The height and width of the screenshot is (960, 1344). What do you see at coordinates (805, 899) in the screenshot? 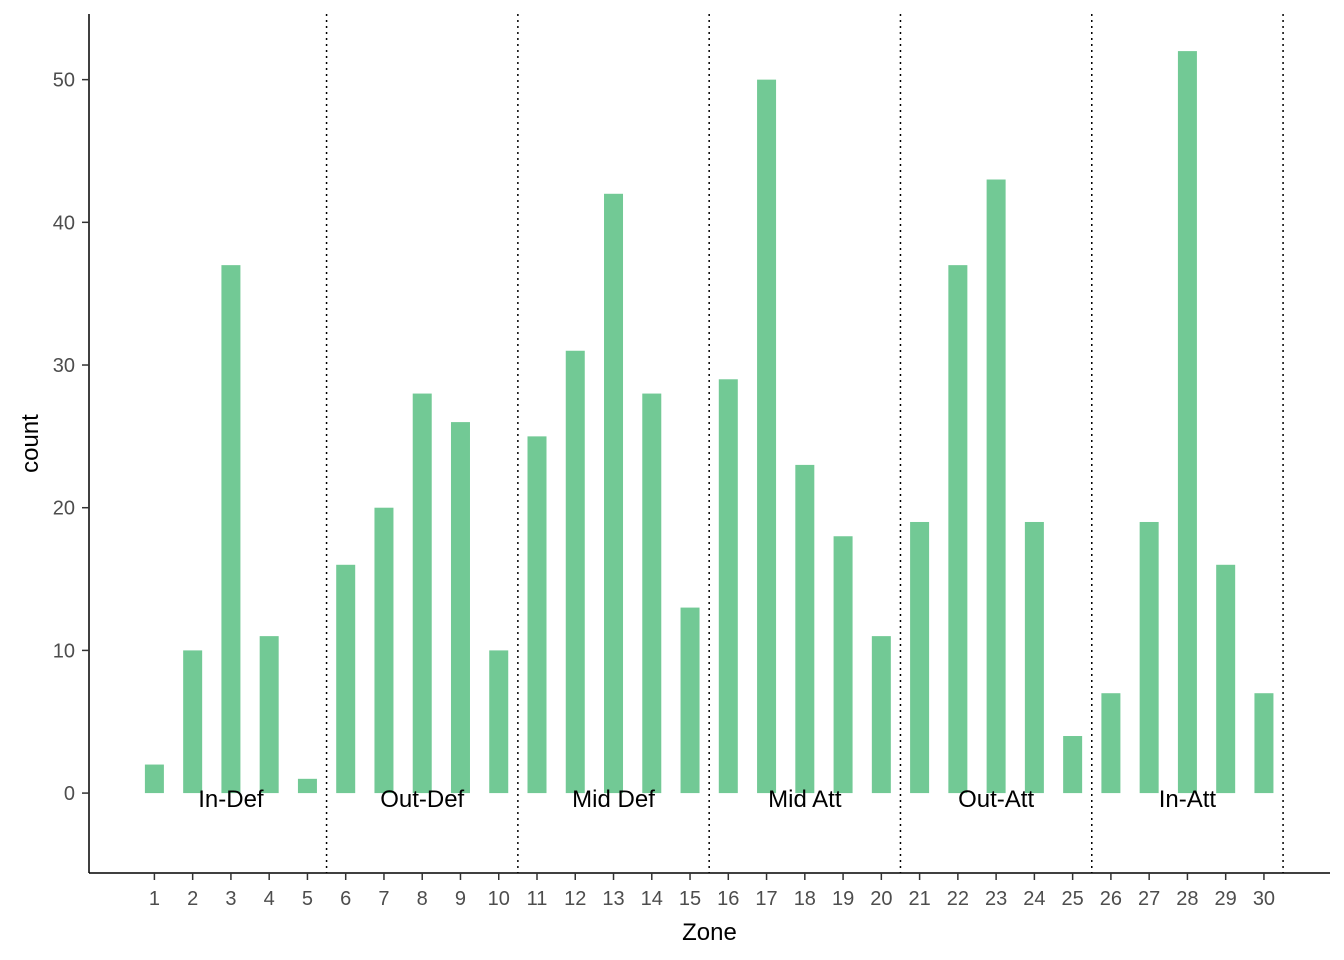
I see `x-tick-label: 18` at bounding box center [805, 899].